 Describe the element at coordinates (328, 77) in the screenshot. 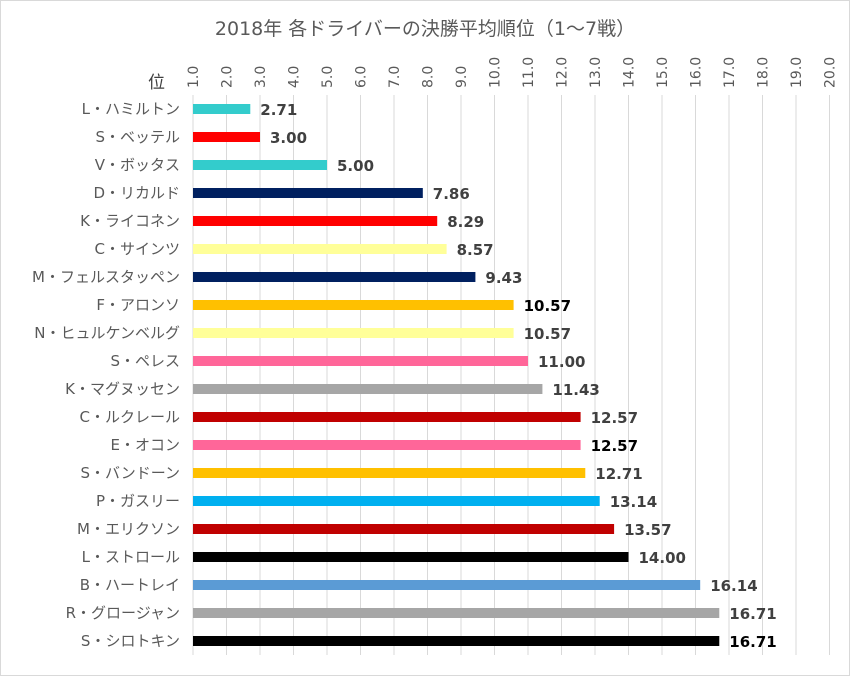

I see `x-tick-label: 5.0` at that location.